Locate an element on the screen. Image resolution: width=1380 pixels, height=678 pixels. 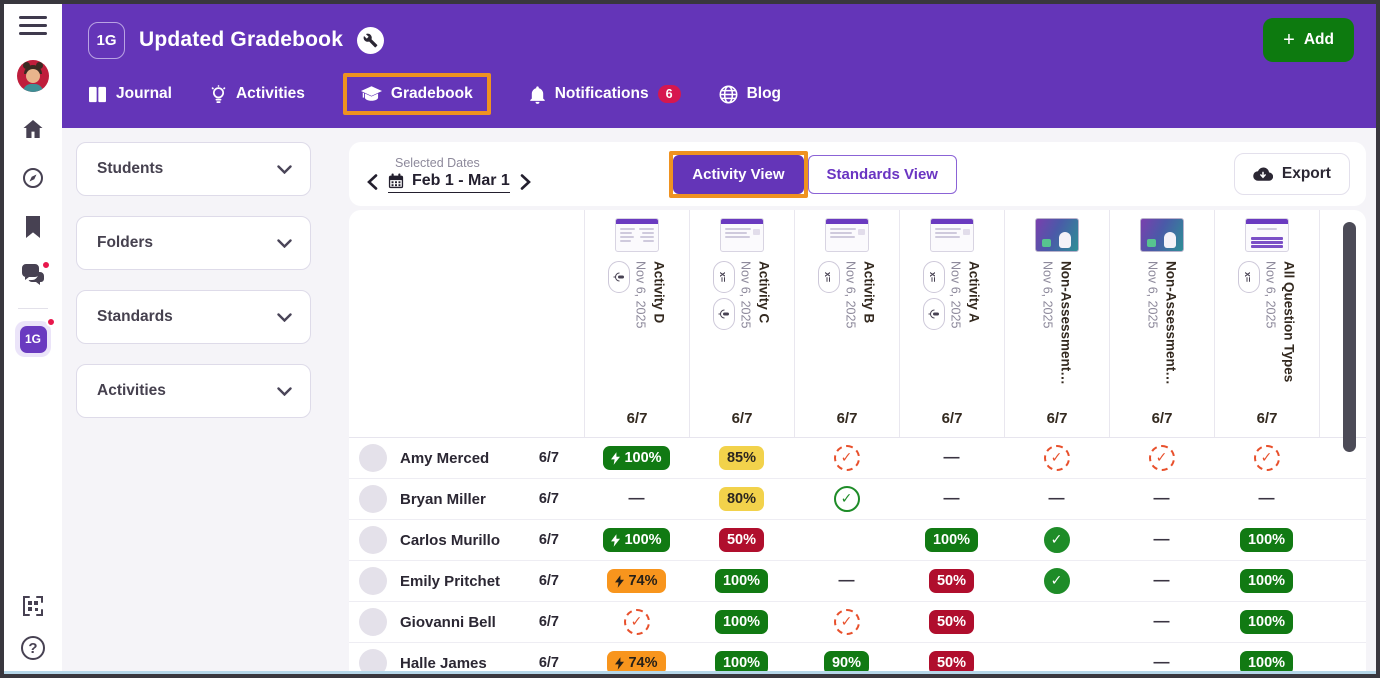
messages-icon is located at coordinates (35, 274).